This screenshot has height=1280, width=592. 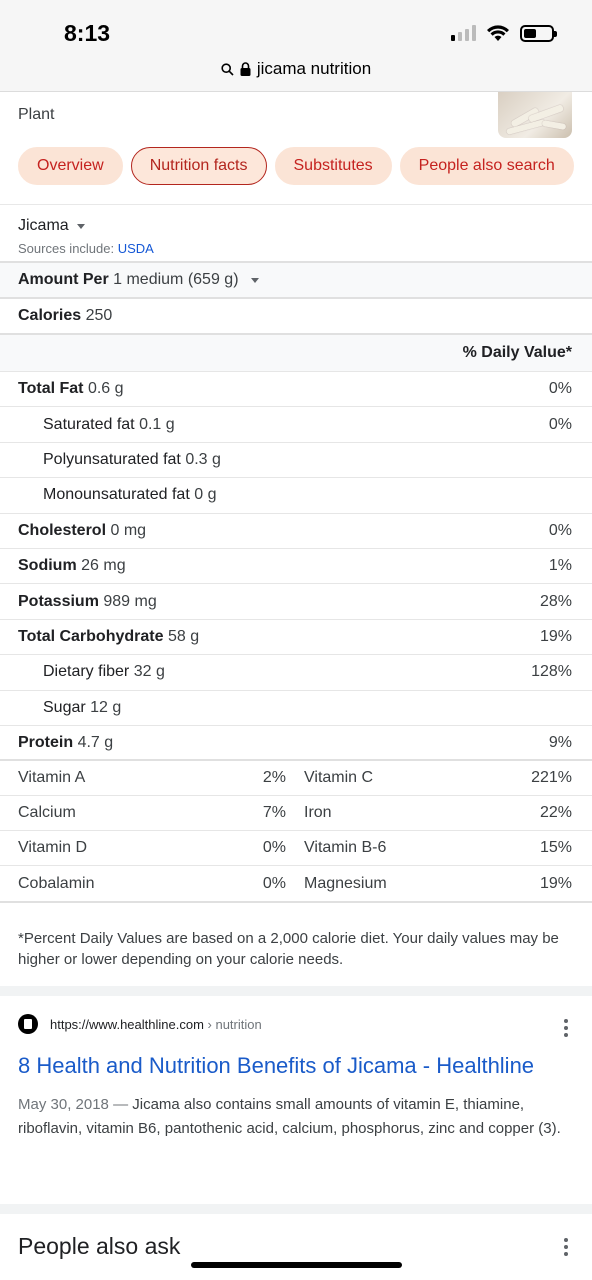 What do you see at coordinates (245, 69) in the screenshot?
I see `lock-icon` at bounding box center [245, 69].